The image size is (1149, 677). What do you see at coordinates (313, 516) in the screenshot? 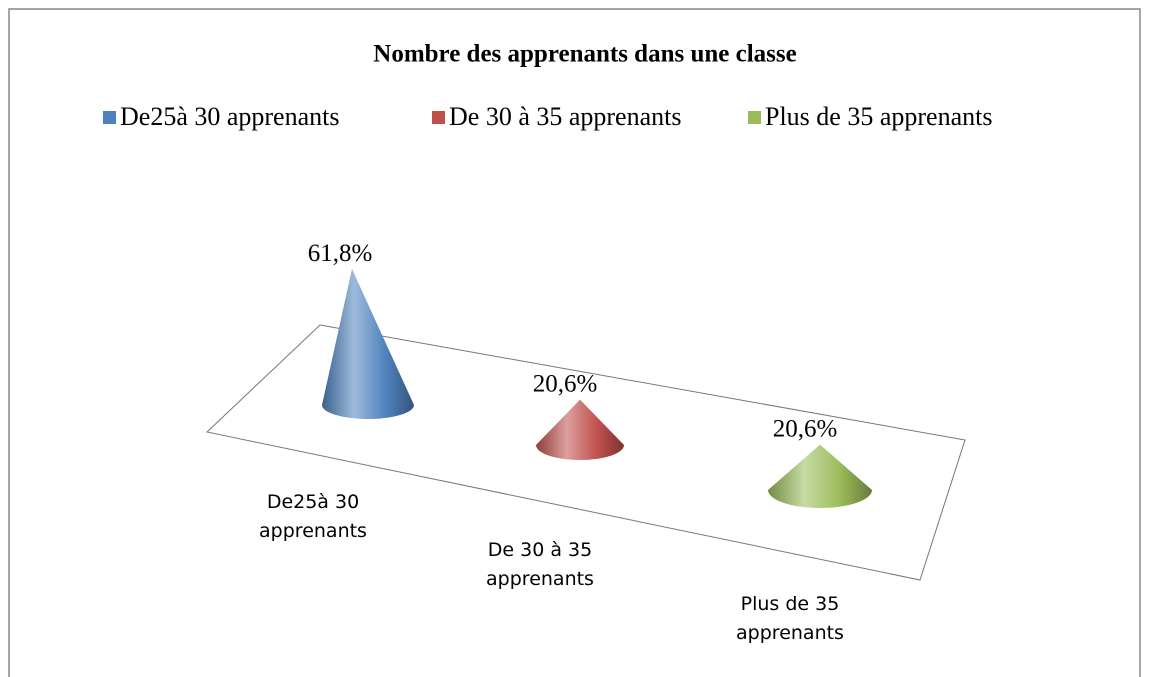
I see `x-tick-label: De25à 30 apprenants` at bounding box center [313, 516].